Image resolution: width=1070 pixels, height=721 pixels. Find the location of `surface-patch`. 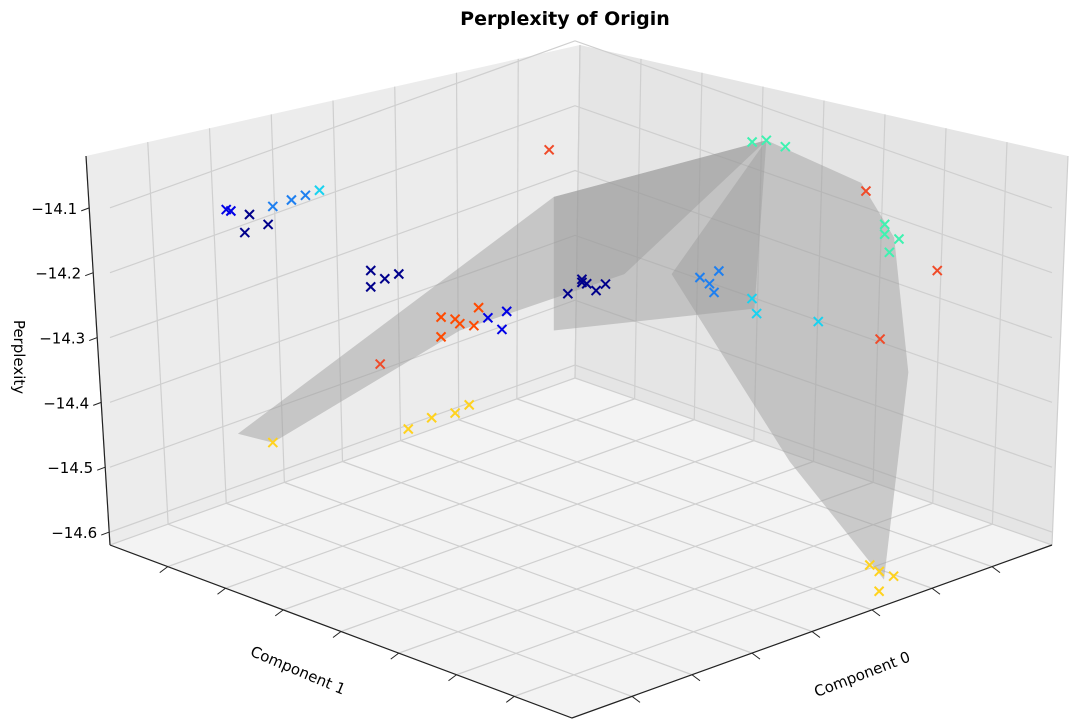

surface-patch is located at coordinates (790, 360).